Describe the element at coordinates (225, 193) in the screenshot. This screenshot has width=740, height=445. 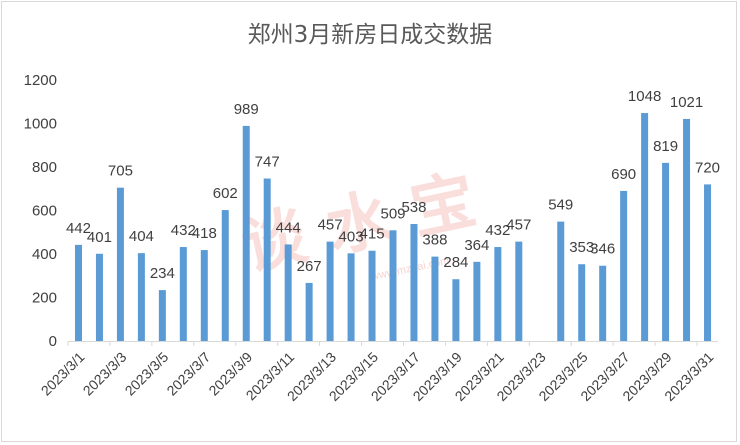
I see `data-label: 602` at that location.